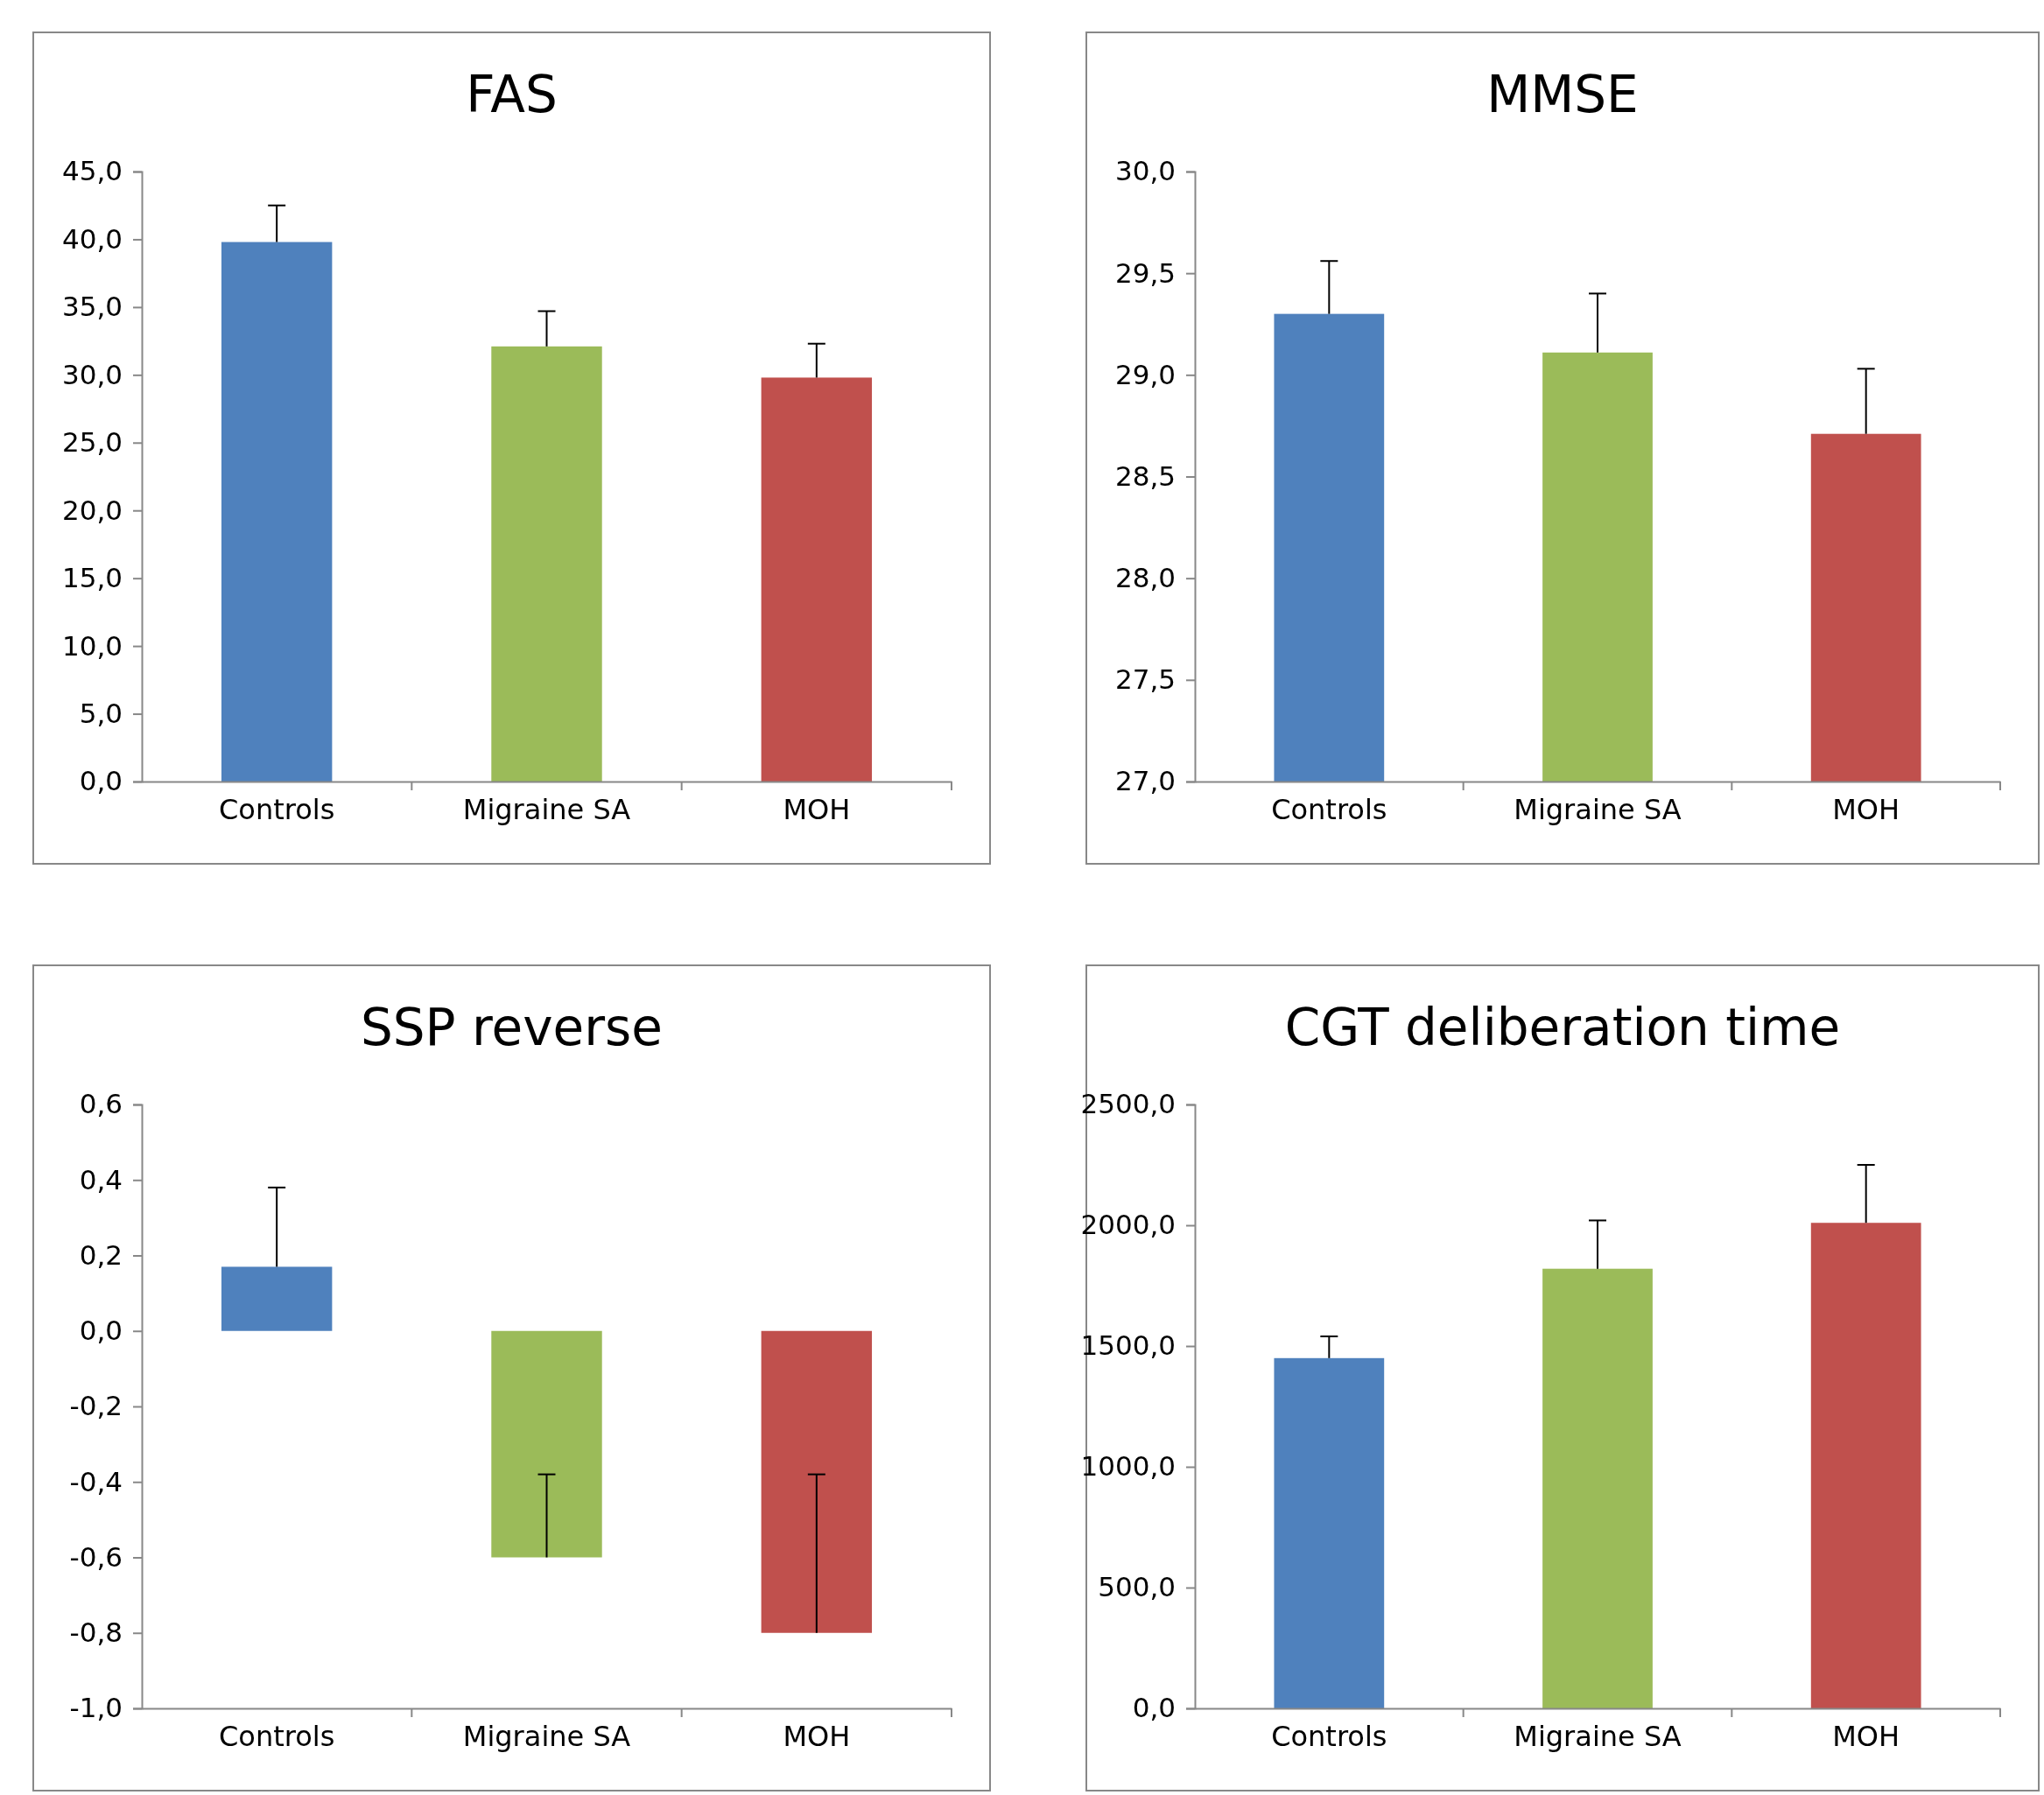 This screenshot has height=1795, width=2044. Describe the element at coordinates (1128, 1225) in the screenshot. I see `y-tick-label: 2000,0` at that location.